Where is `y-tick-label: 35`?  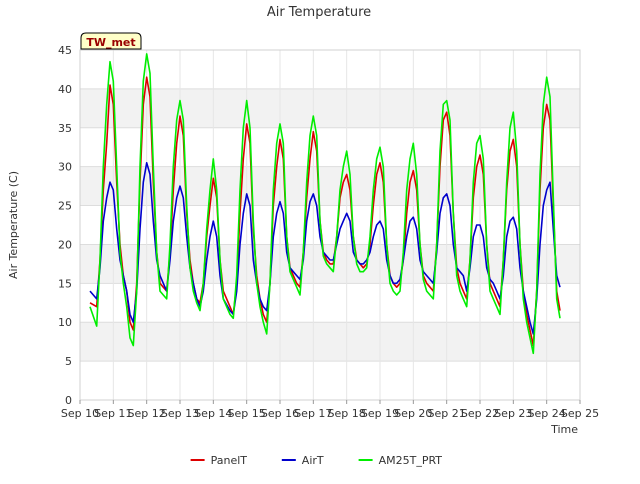 y-tick-label: 35 is located at coordinates (65, 128).